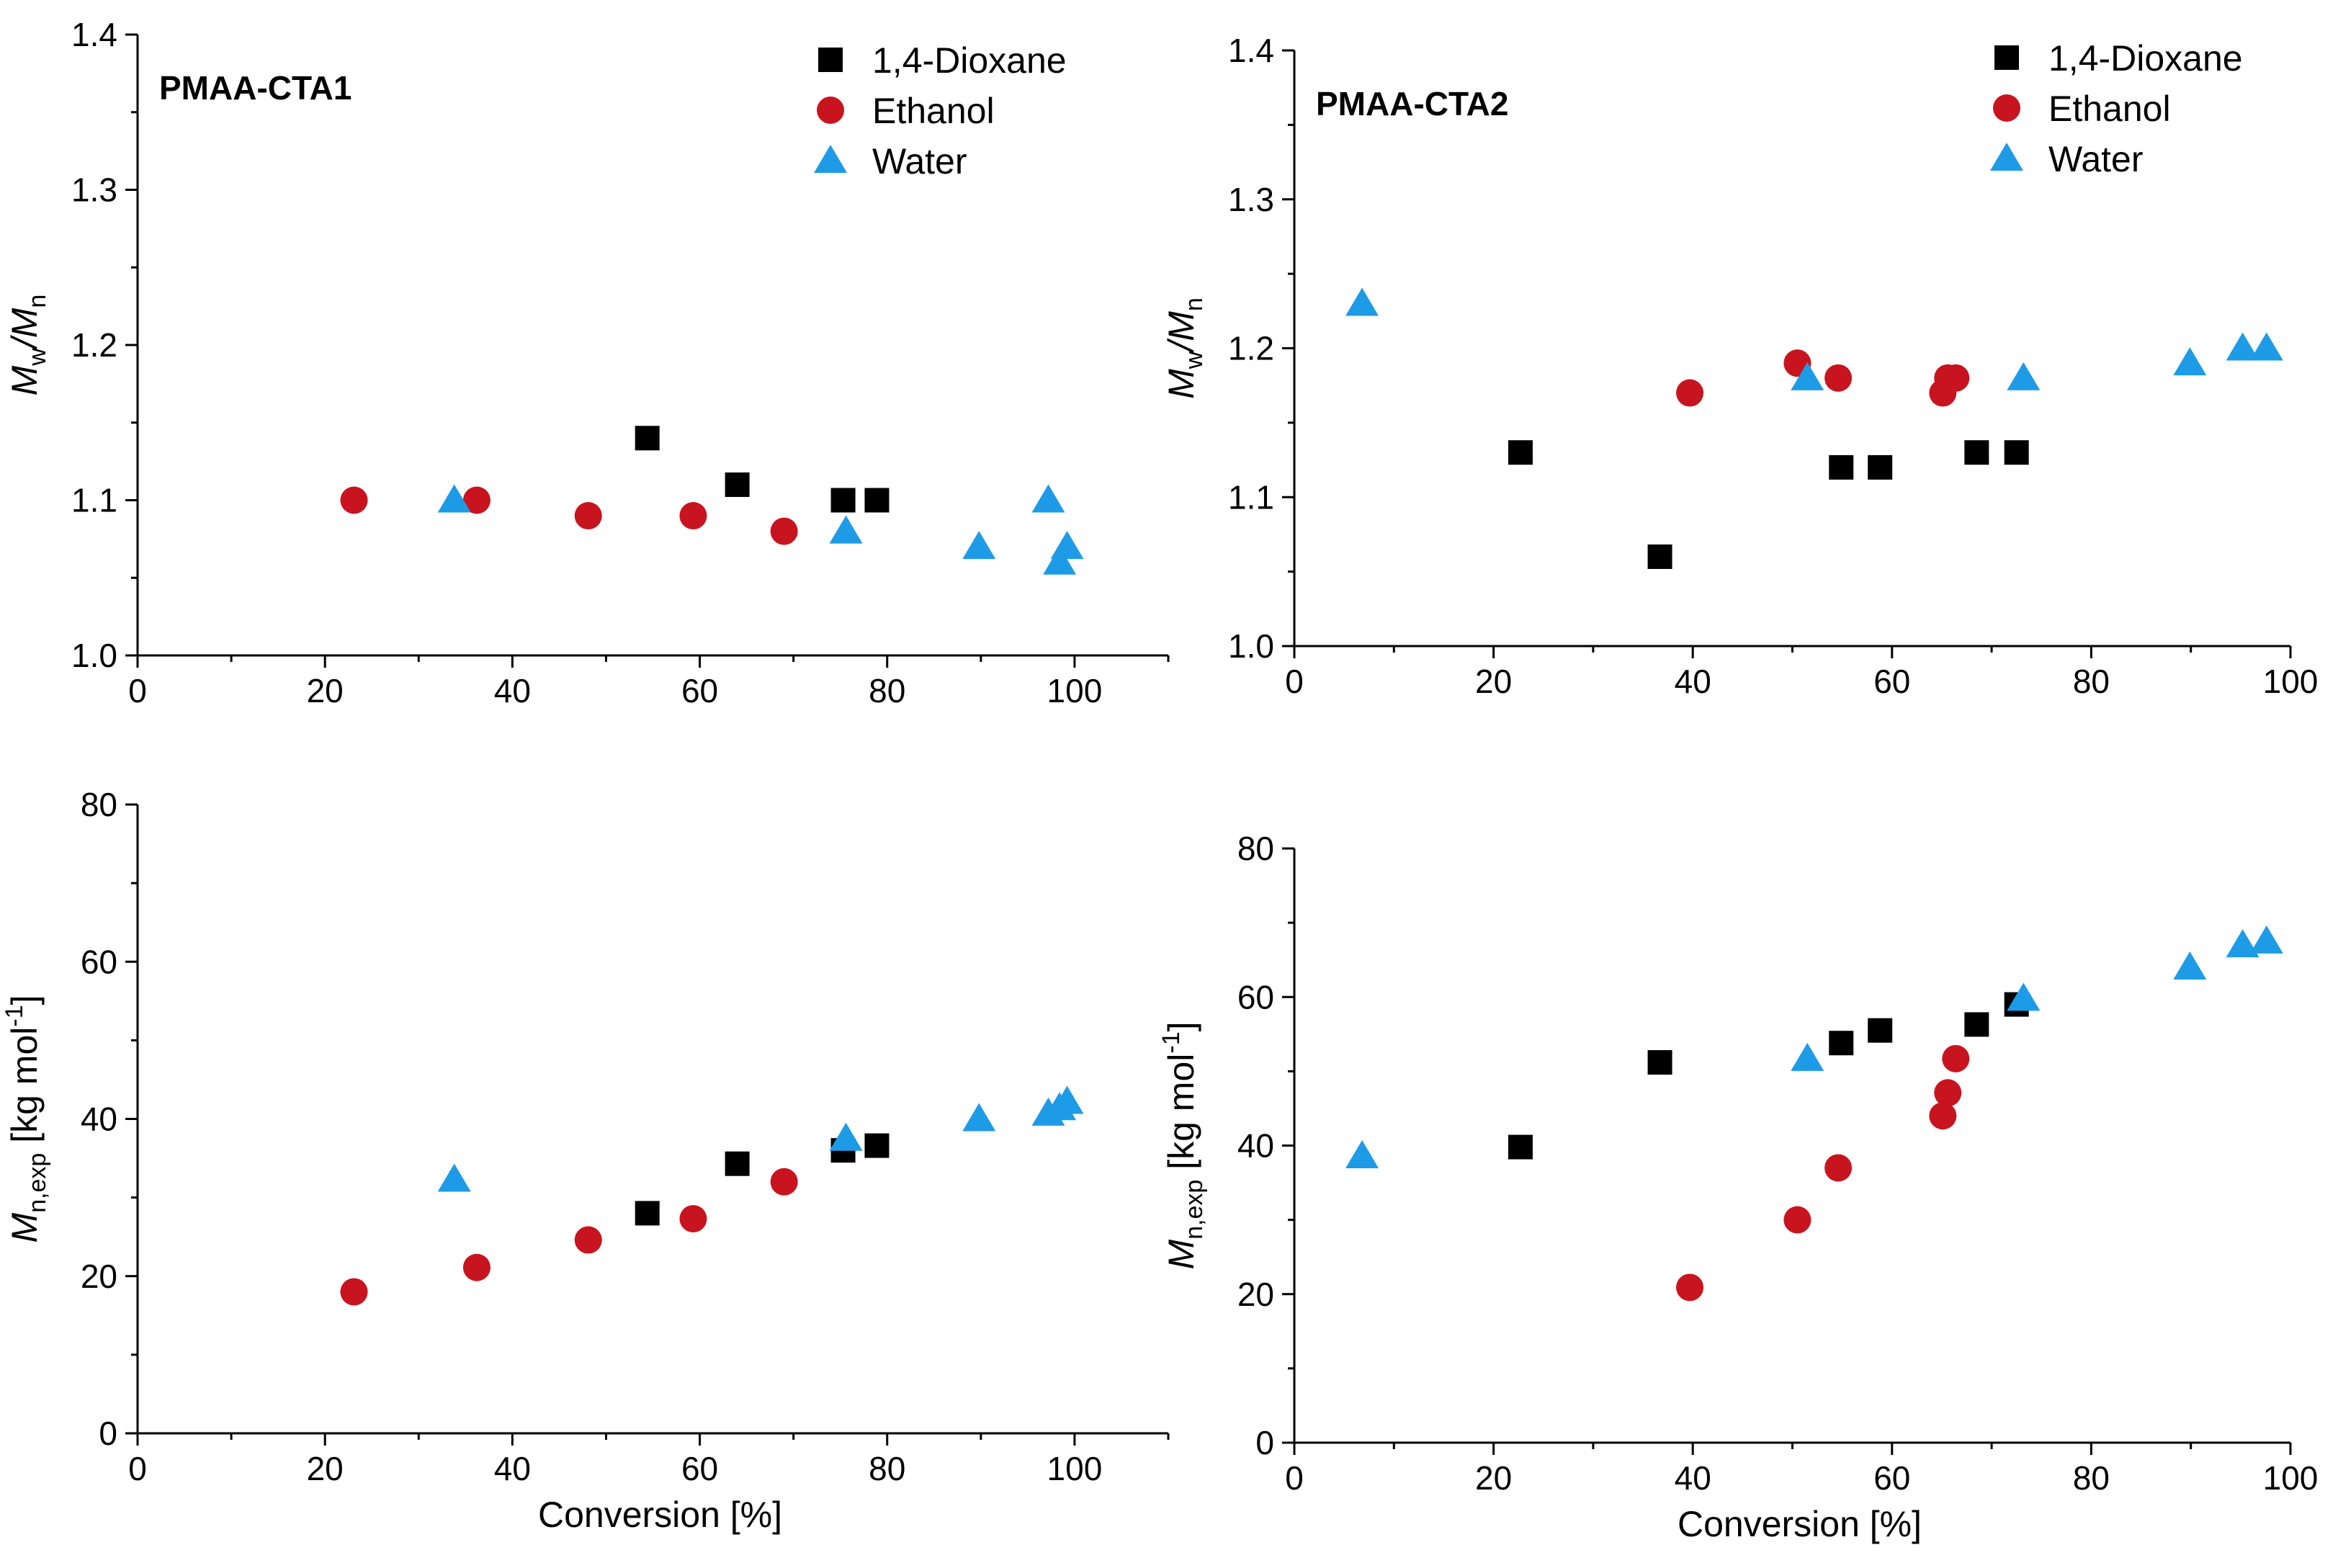  What do you see at coordinates (108, 1433) in the screenshot?
I see `y-tick-label: 0` at bounding box center [108, 1433].